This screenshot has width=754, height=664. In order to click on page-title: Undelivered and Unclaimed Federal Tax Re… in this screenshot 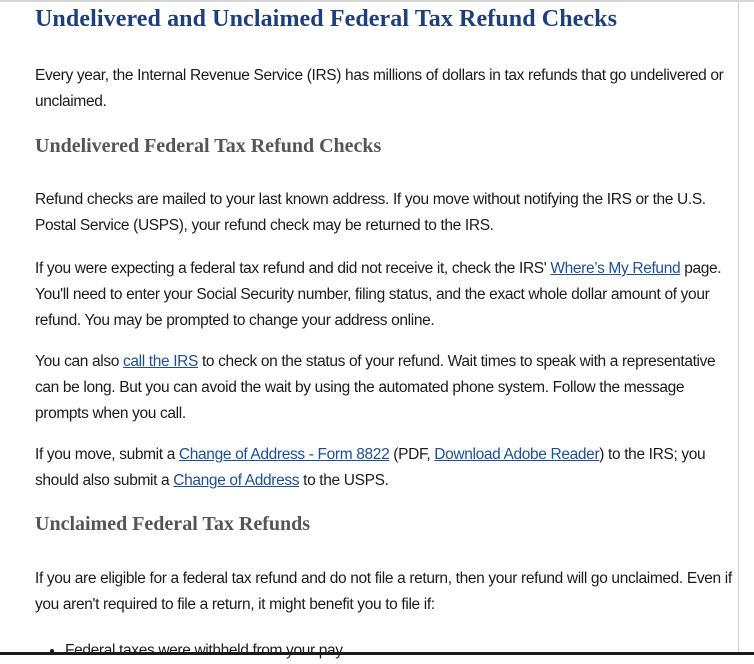, I will do `click(326, 19)`.